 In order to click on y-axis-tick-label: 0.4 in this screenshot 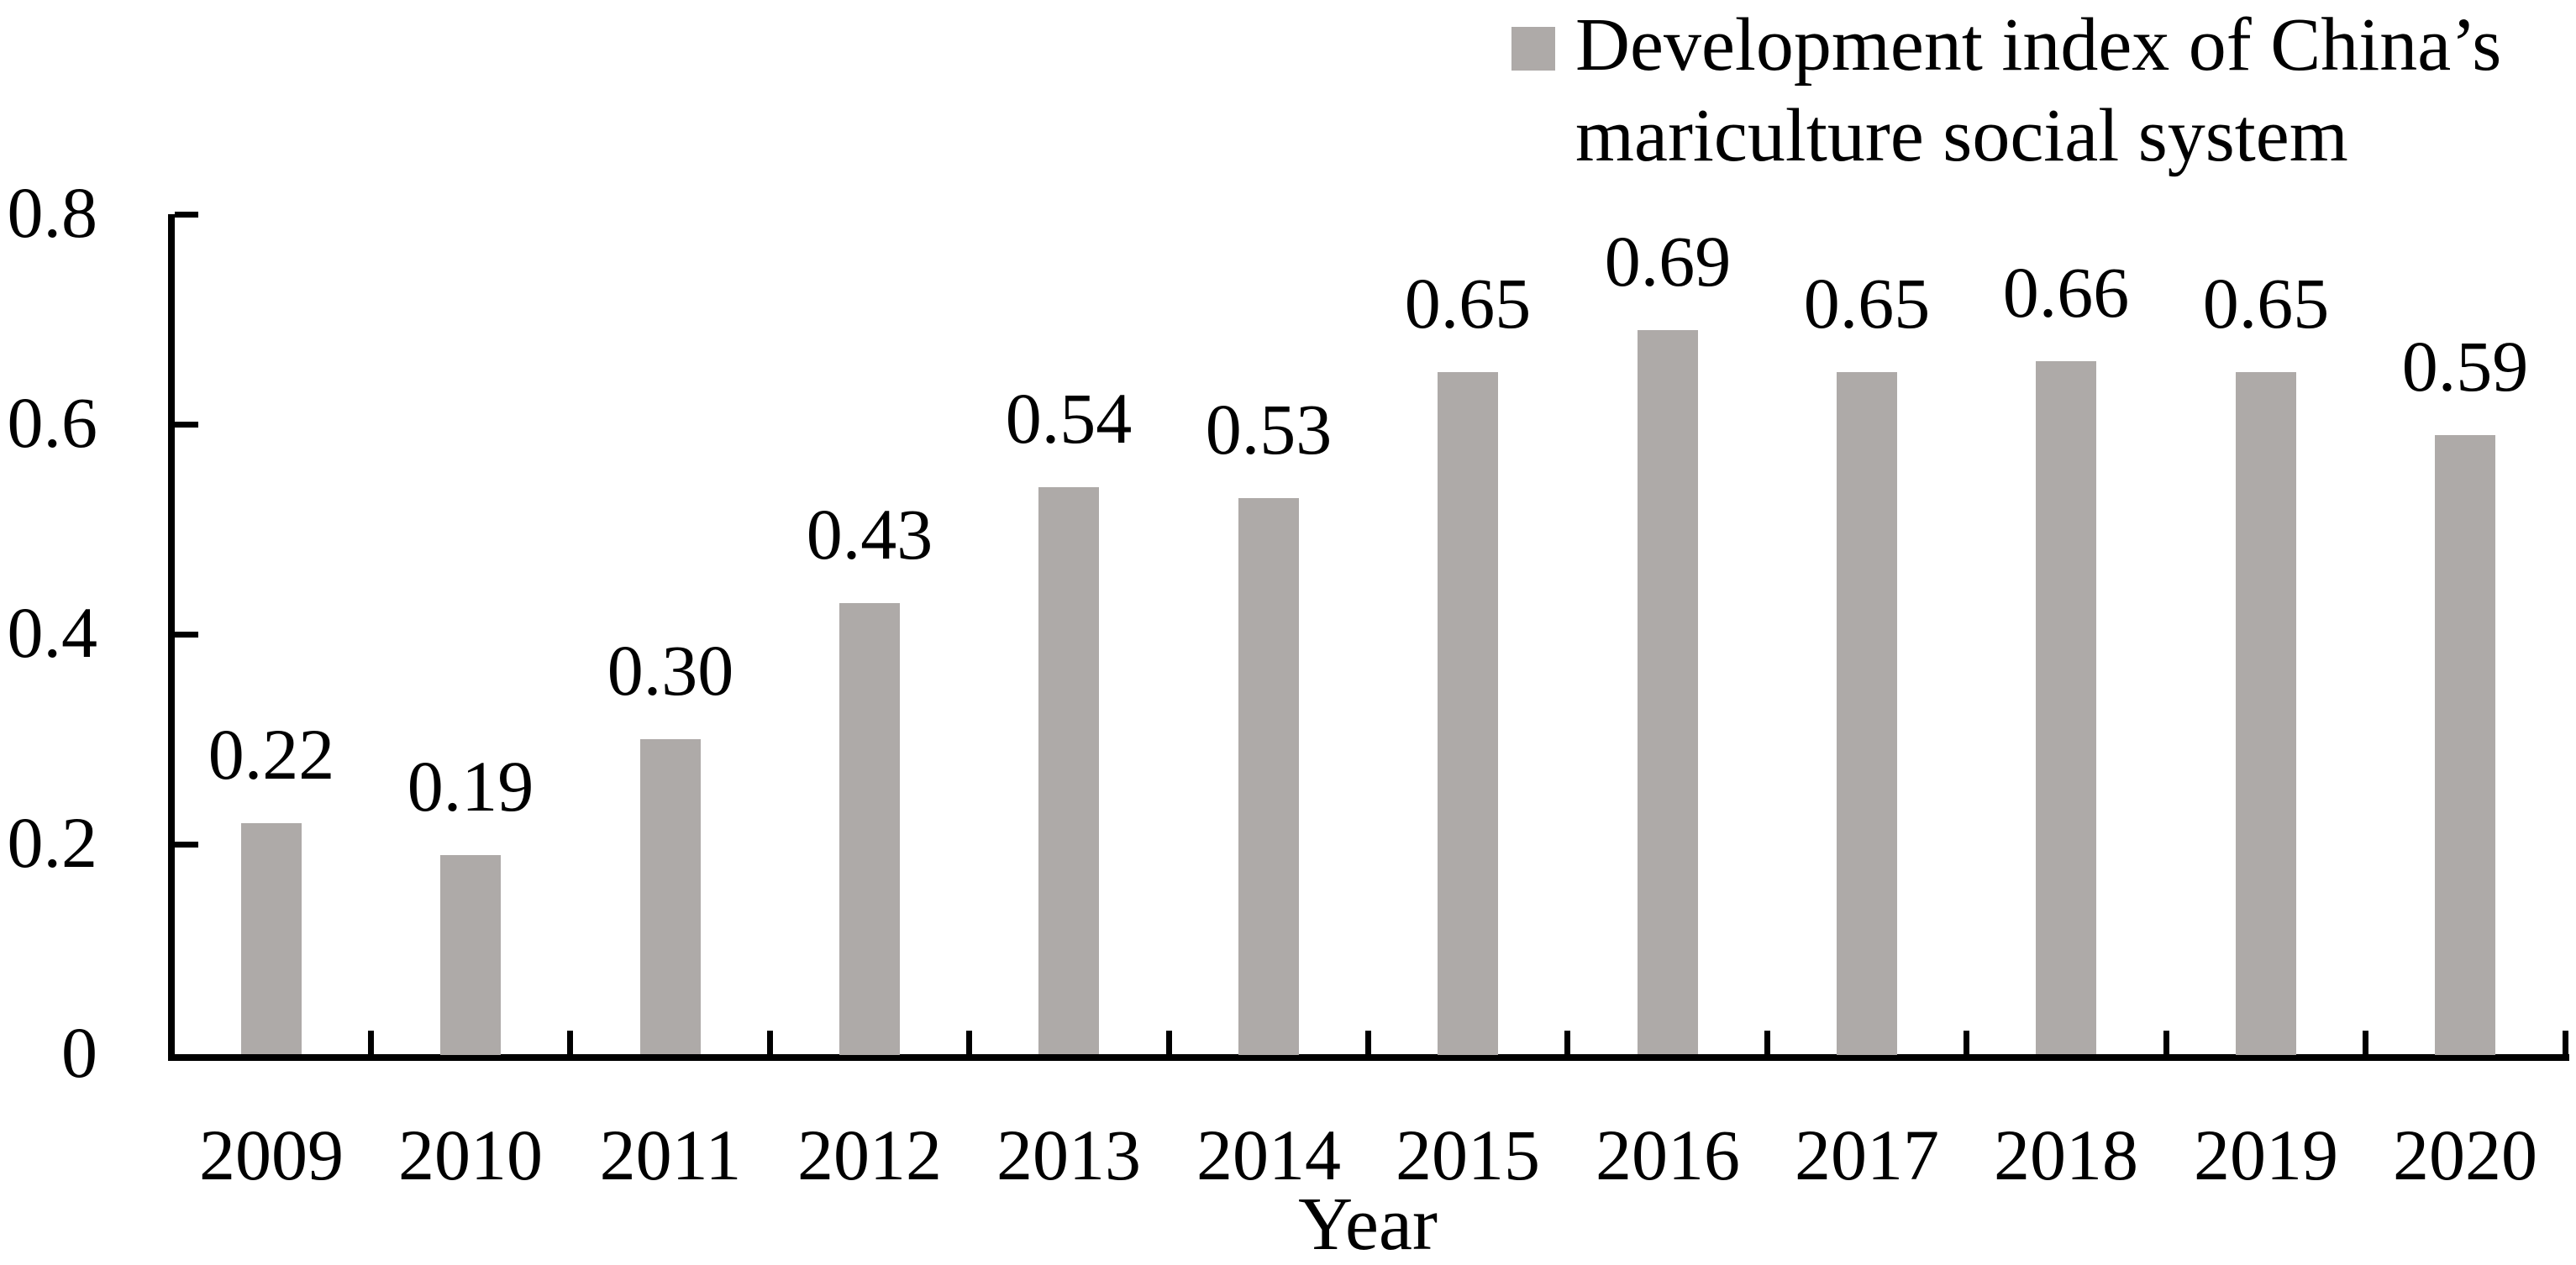, I will do `click(52, 632)`.